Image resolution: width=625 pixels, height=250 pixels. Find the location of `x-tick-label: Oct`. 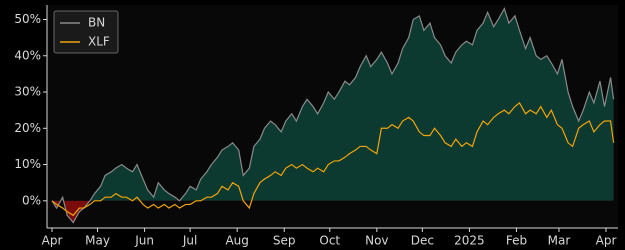

x-tick-label: Oct is located at coordinates (329, 241).